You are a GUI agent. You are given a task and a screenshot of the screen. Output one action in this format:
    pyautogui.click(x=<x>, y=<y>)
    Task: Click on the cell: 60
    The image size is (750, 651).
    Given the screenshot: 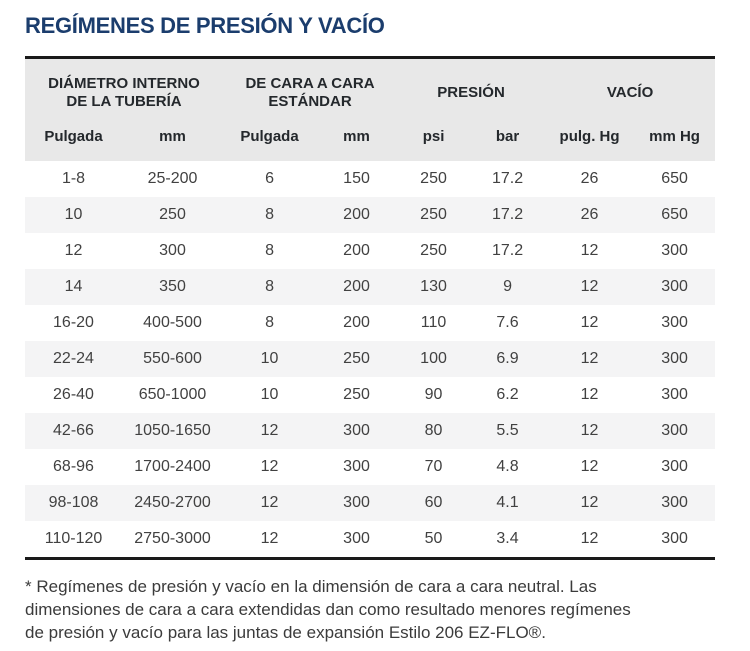 What is the action you would take?
    pyautogui.click(x=434, y=503)
    